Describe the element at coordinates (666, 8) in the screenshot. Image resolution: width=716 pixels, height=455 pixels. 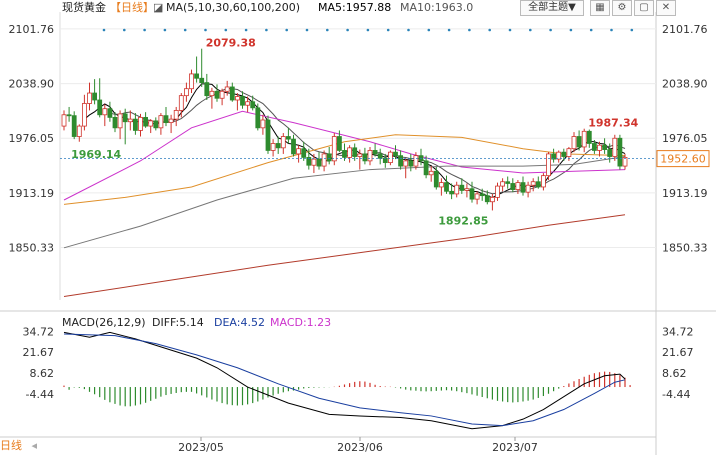
I see `close-icon: ✕` at that location.